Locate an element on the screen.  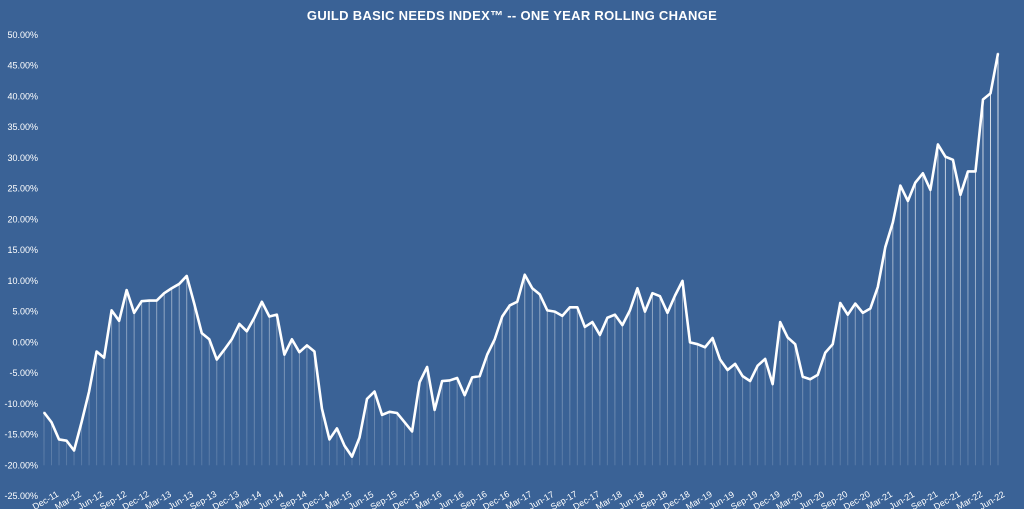
y-tick-label: -15.00% is located at coordinates (21, 435).